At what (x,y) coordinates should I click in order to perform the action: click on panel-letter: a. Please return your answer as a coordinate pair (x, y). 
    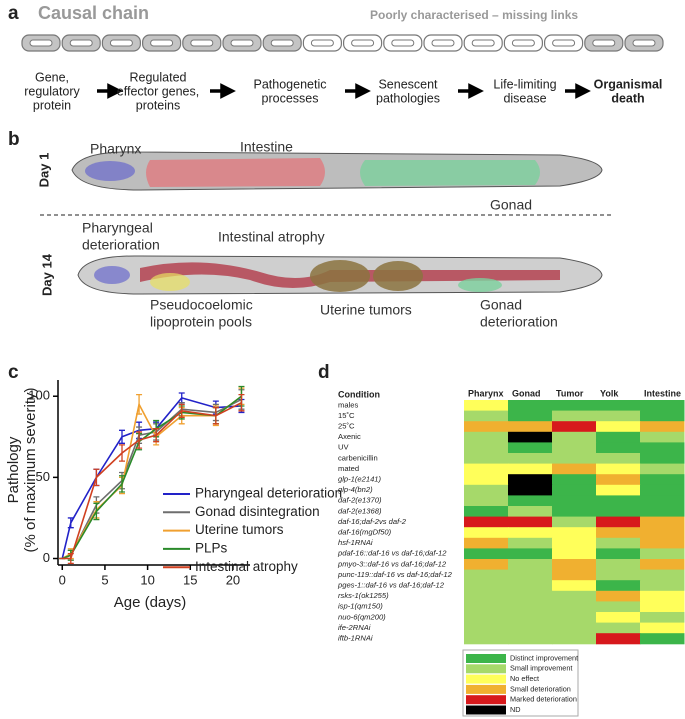
    Looking at the image, I should click on (13, 13).